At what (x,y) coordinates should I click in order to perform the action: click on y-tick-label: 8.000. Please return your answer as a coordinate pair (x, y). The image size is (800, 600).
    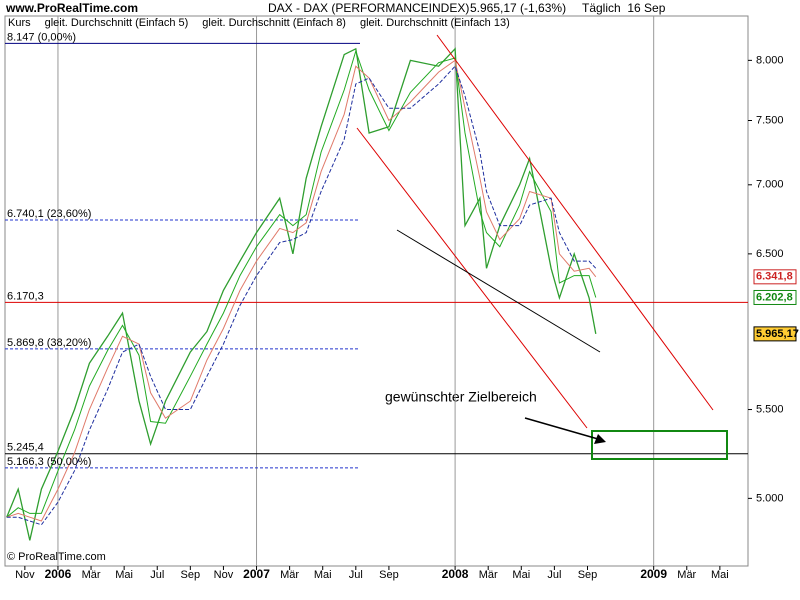
    Looking at the image, I should click on (770, 60).